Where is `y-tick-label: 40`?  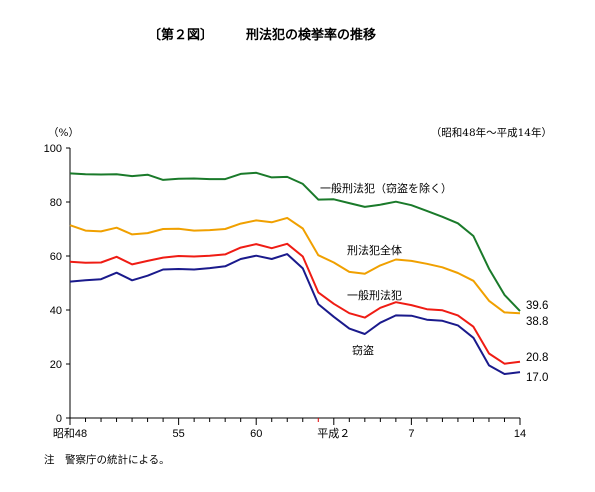
y-tick-label: 40 is located at coordinates (56, 311).